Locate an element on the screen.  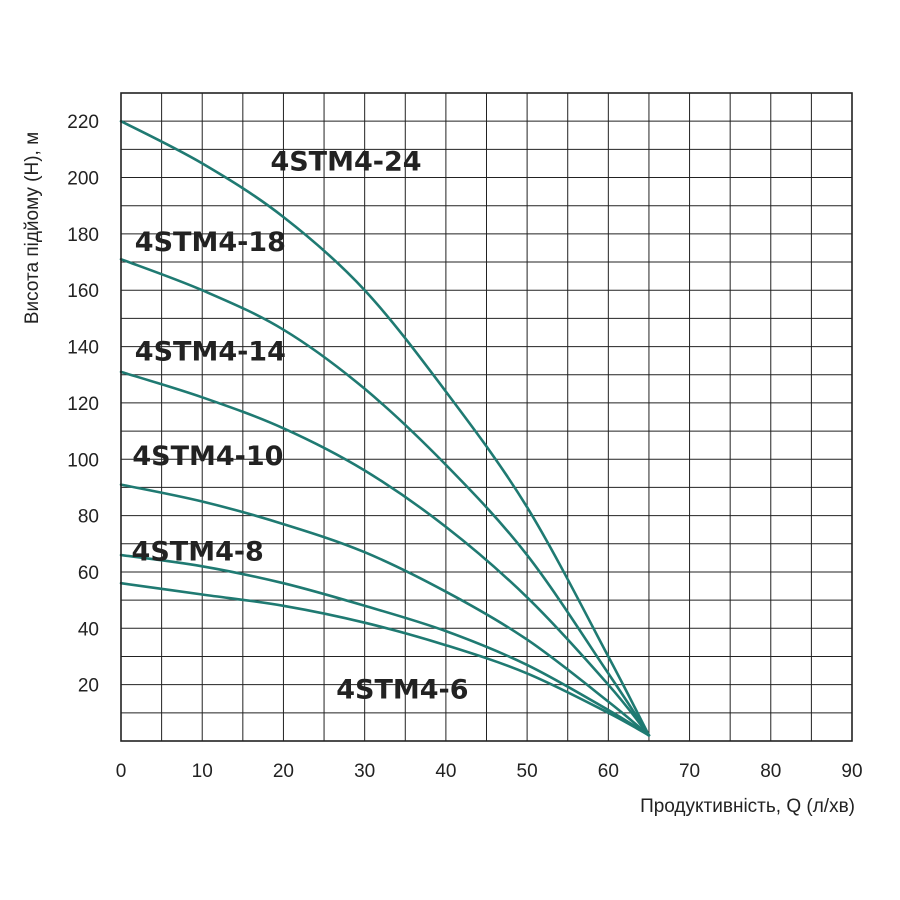
y-tick-label: 140 is located at coordinates (83, 348).